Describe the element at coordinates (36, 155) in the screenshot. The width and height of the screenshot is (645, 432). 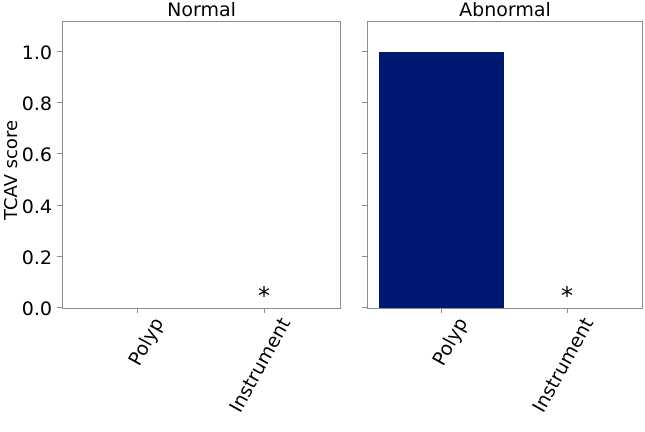
I see `y-tick-label: 0.6` at that location.